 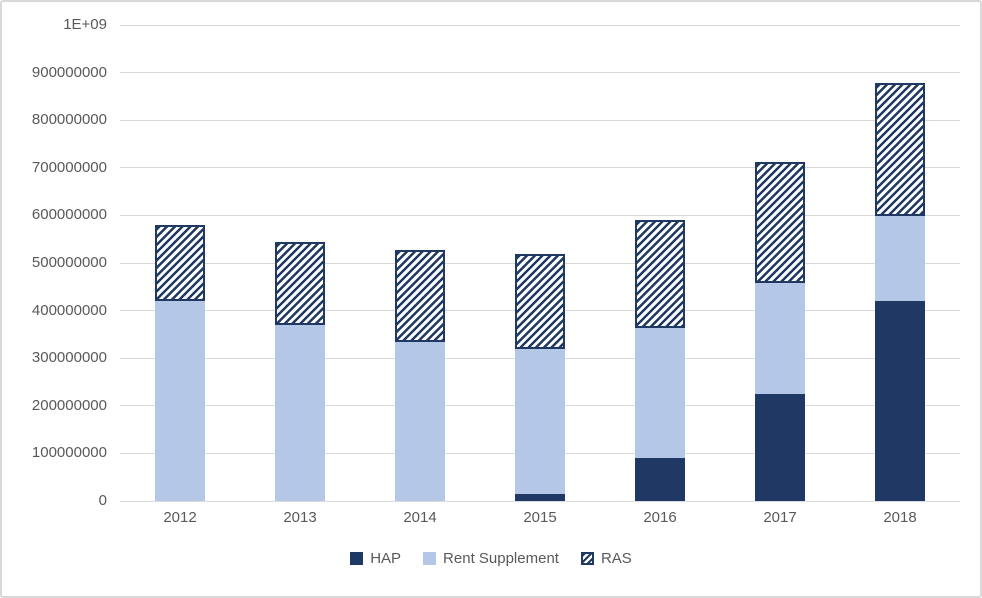 I want to click on y-axis-tick-label: 100000000, so click(x=69, y=453).